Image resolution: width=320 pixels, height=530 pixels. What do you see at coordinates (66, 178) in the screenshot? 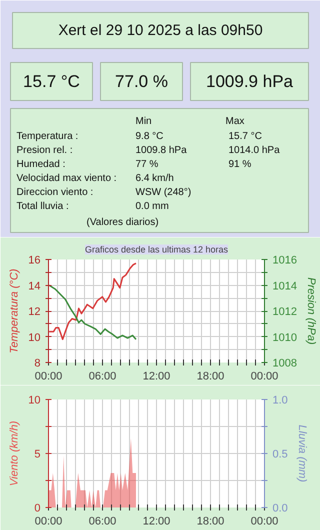
I see `text: Velocidad max viento :` at bounding box center [66, 178].